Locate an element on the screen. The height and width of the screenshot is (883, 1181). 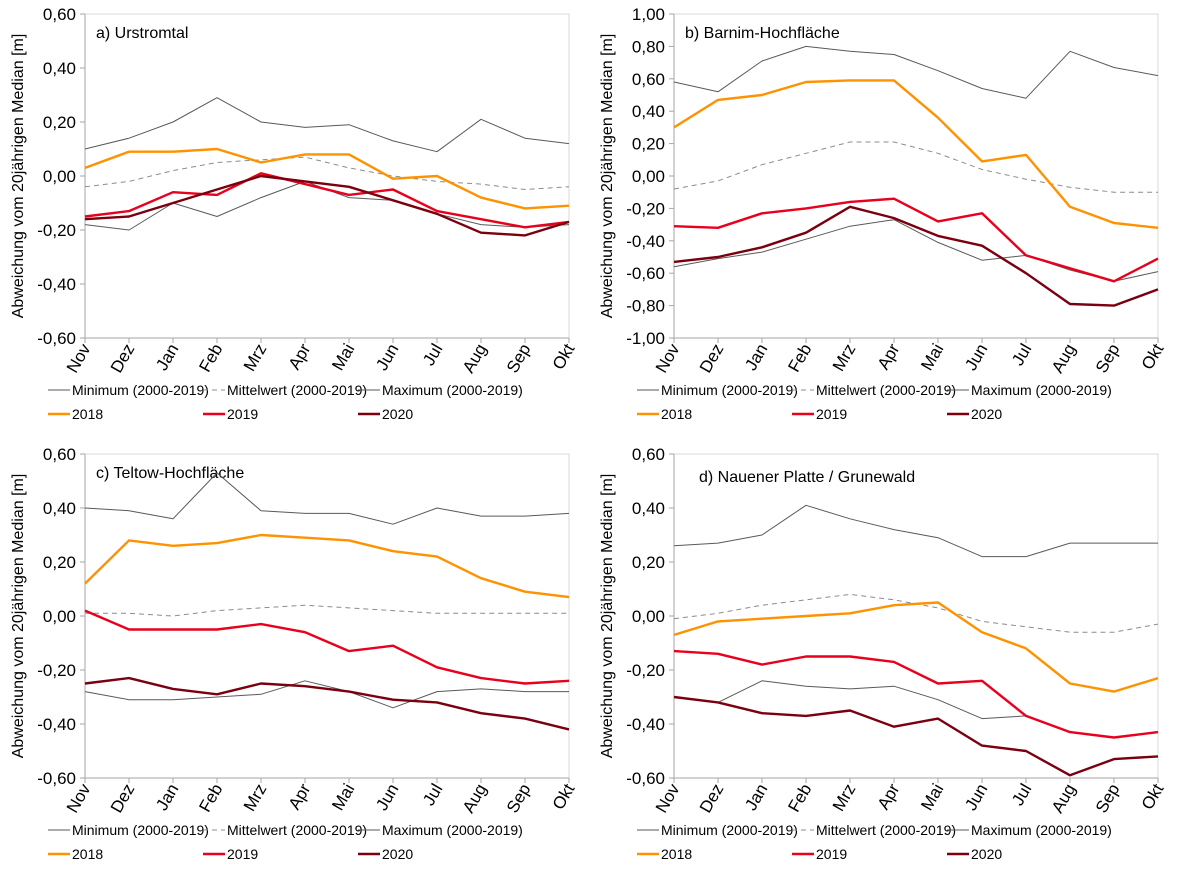
y-tick-label: -1,00 is located at coordinates (645, 338).